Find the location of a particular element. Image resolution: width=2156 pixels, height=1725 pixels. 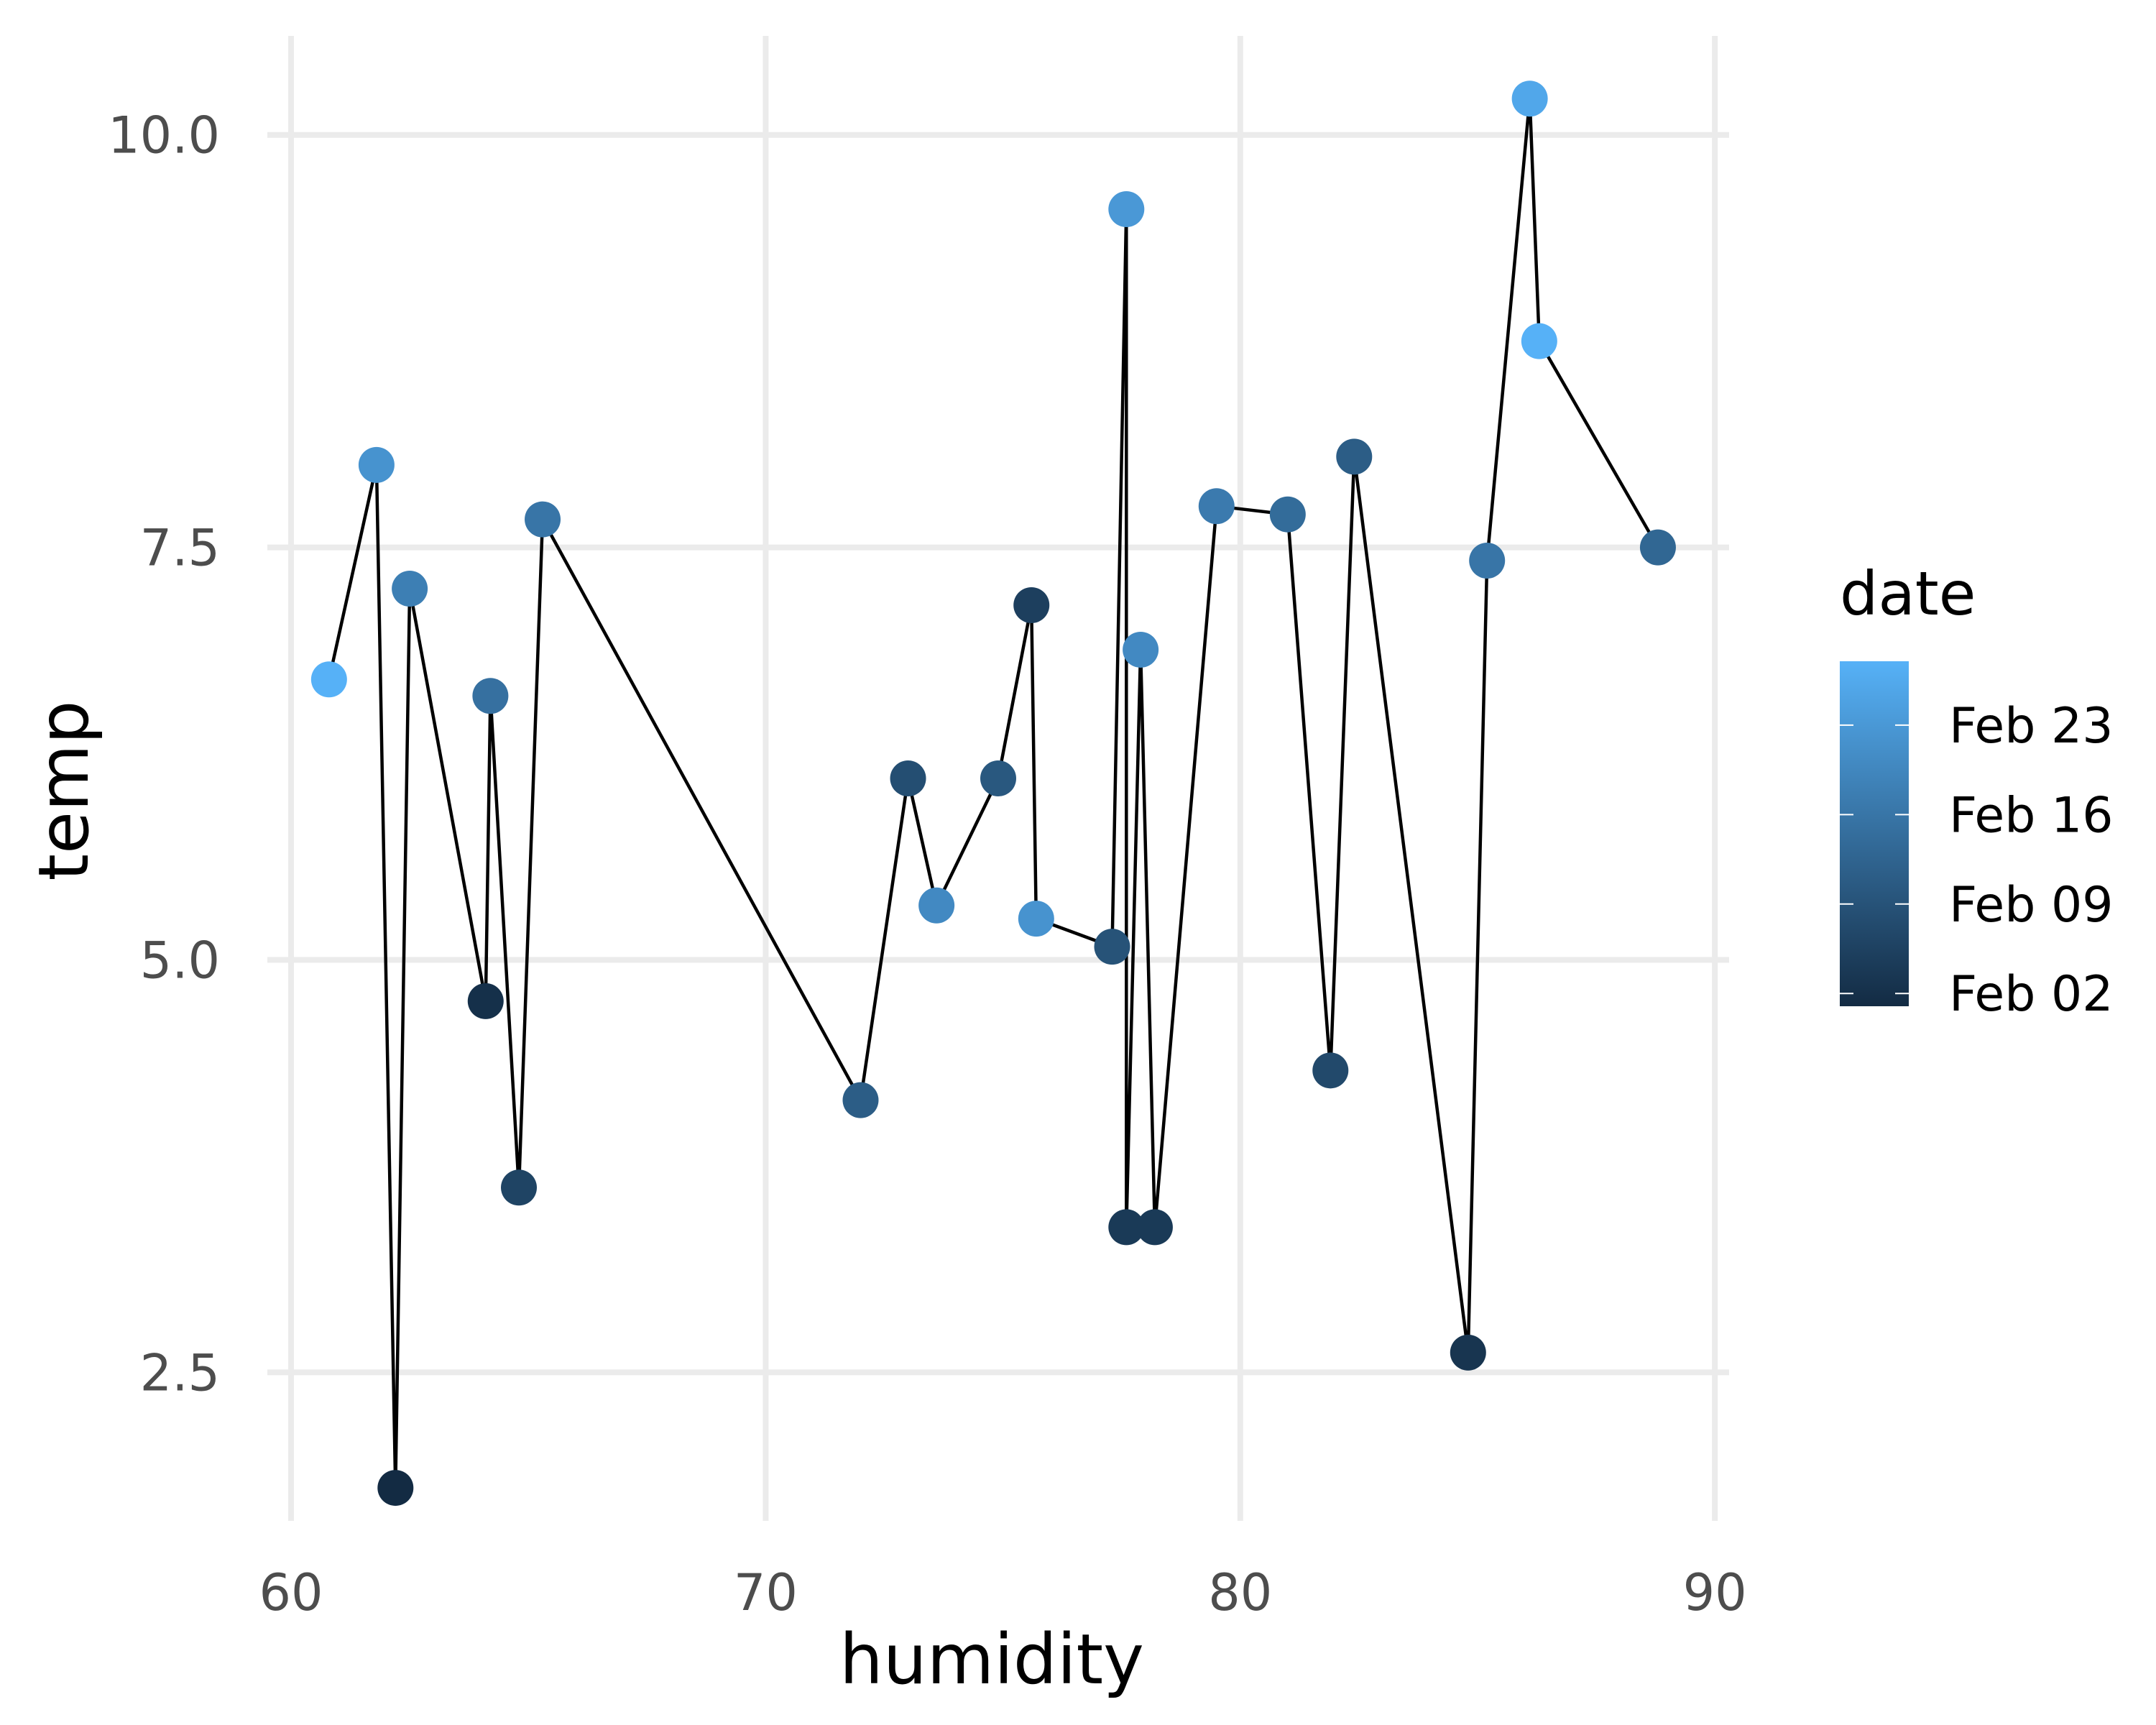

x-tick-label: 60 is located at coordinates (291, 1592).